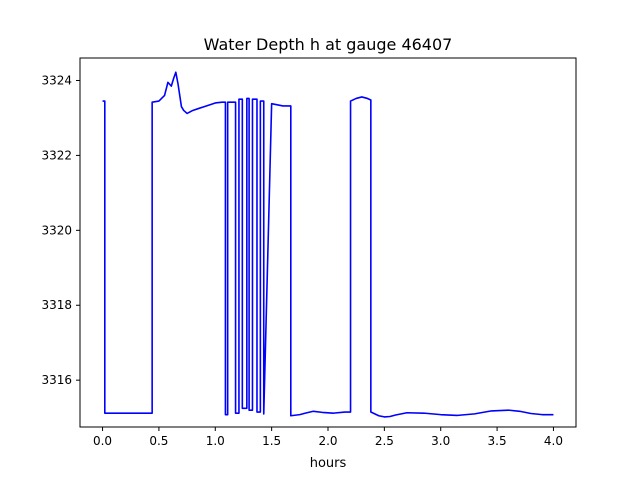 The height and width of the screenshot is (480, 640). I want to click on y-tick-label: 3324, so click(56, 80).